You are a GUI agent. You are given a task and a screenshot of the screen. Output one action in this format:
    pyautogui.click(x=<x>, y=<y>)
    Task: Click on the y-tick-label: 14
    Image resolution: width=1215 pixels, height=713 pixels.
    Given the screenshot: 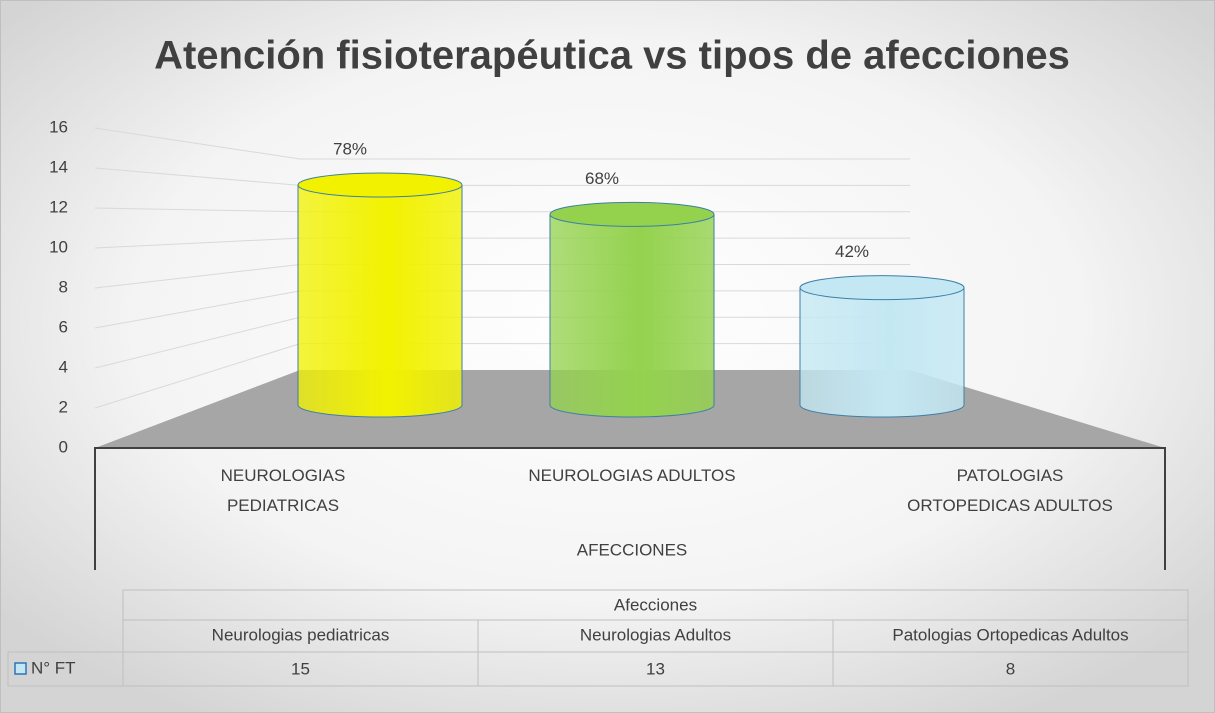 What is the action you would take?
    pyautogui.click(x=58, y=166)
    